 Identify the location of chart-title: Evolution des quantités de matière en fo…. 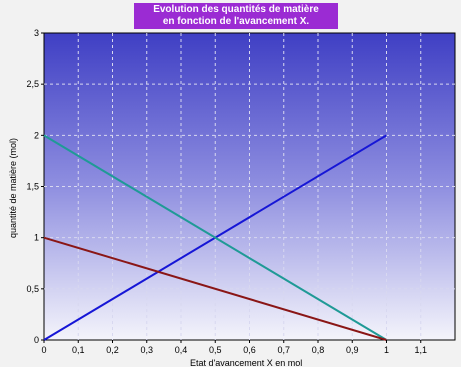
(236, 16).